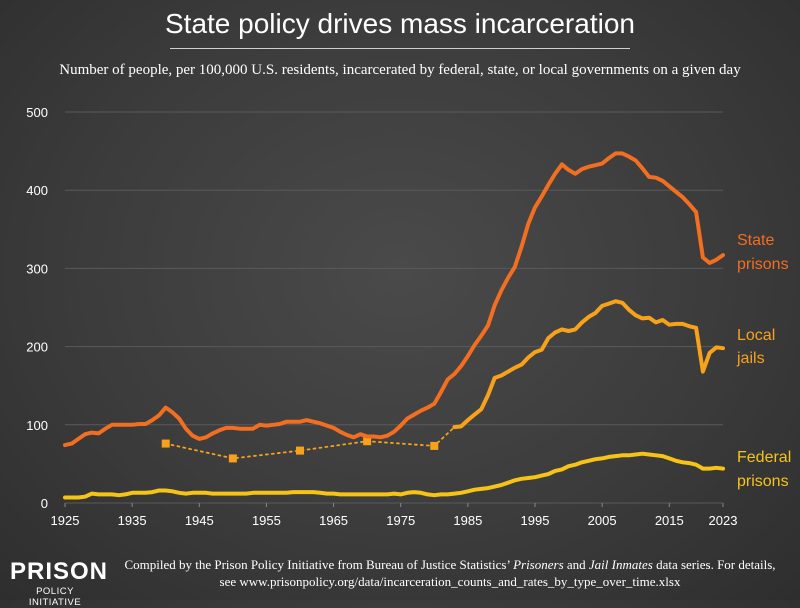 The height and width of the screenshot is (608, 800). I want to click on source-and: and, so click(576, 564).